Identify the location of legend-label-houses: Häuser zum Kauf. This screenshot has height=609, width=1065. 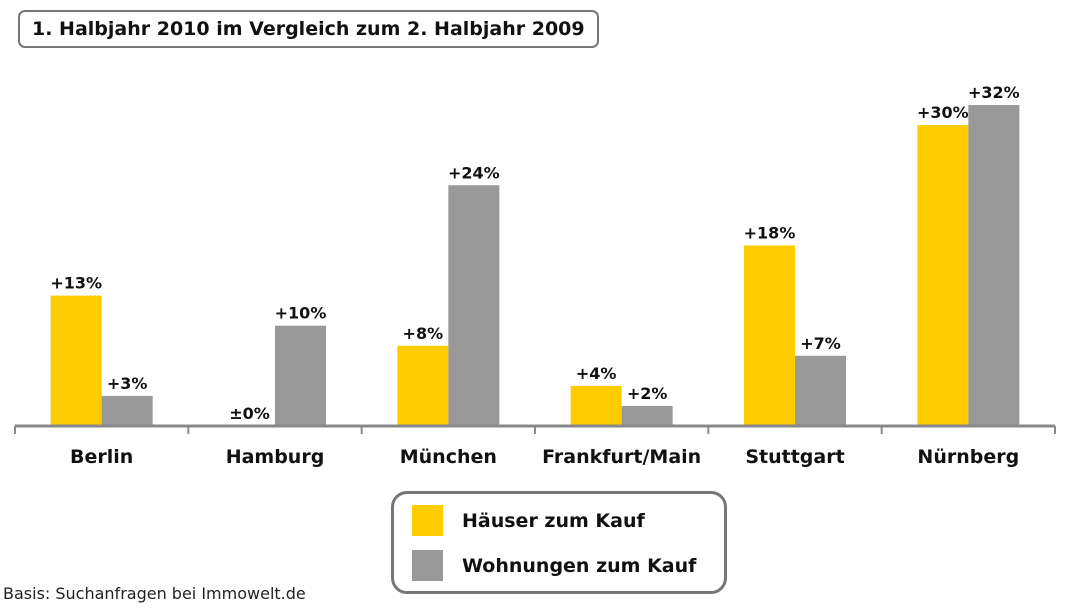
(553, 520).